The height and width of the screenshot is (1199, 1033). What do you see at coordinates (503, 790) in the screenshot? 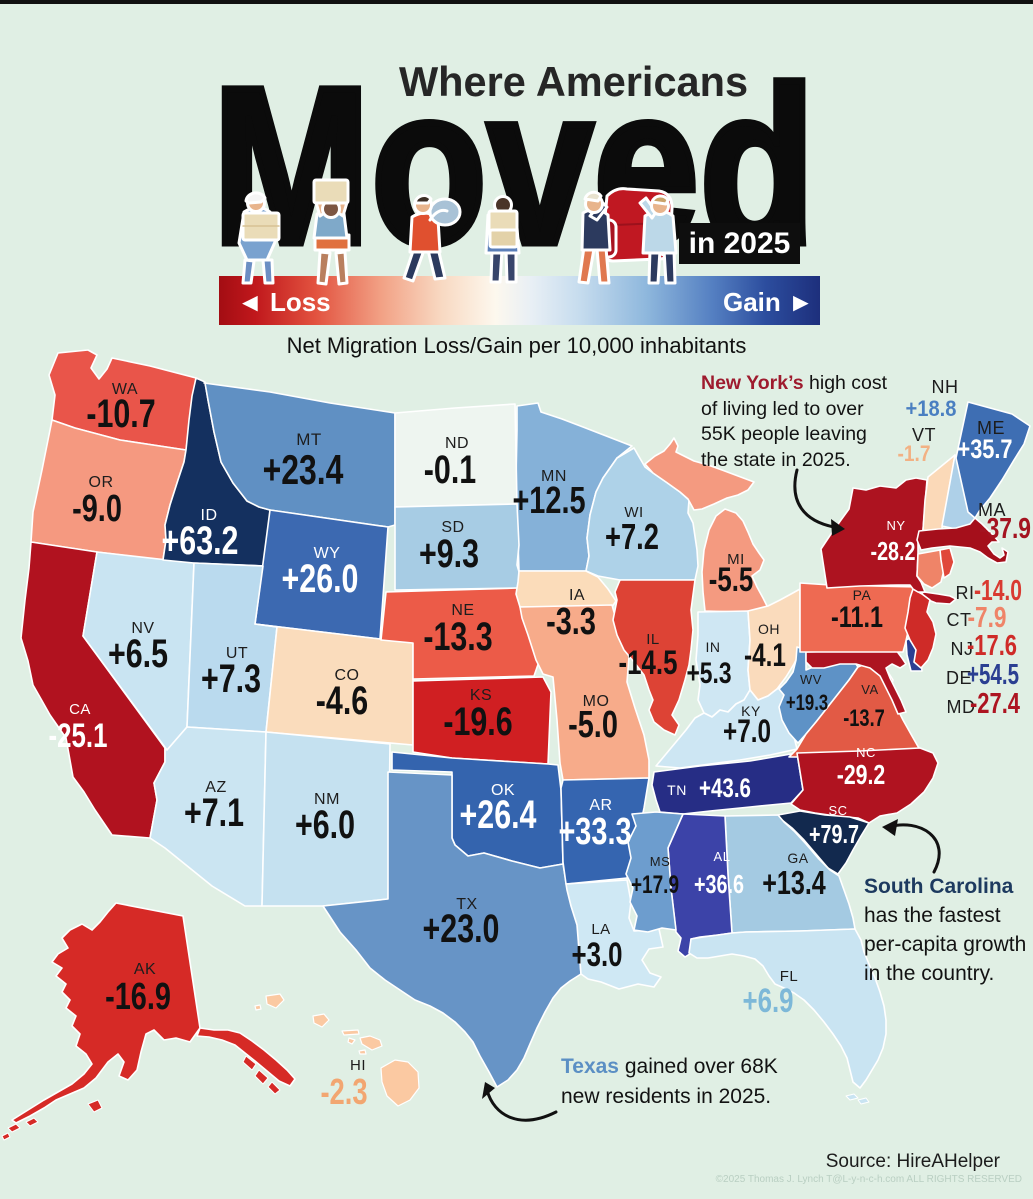
I see `svg-text: OK` at bounding box center [503, 790].